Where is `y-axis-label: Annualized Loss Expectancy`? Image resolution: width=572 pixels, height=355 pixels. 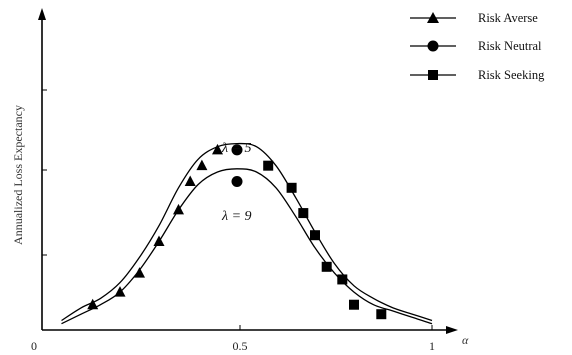
y-axis-label: Annualized Loss Expectancy is located at coordinates (18, 175).